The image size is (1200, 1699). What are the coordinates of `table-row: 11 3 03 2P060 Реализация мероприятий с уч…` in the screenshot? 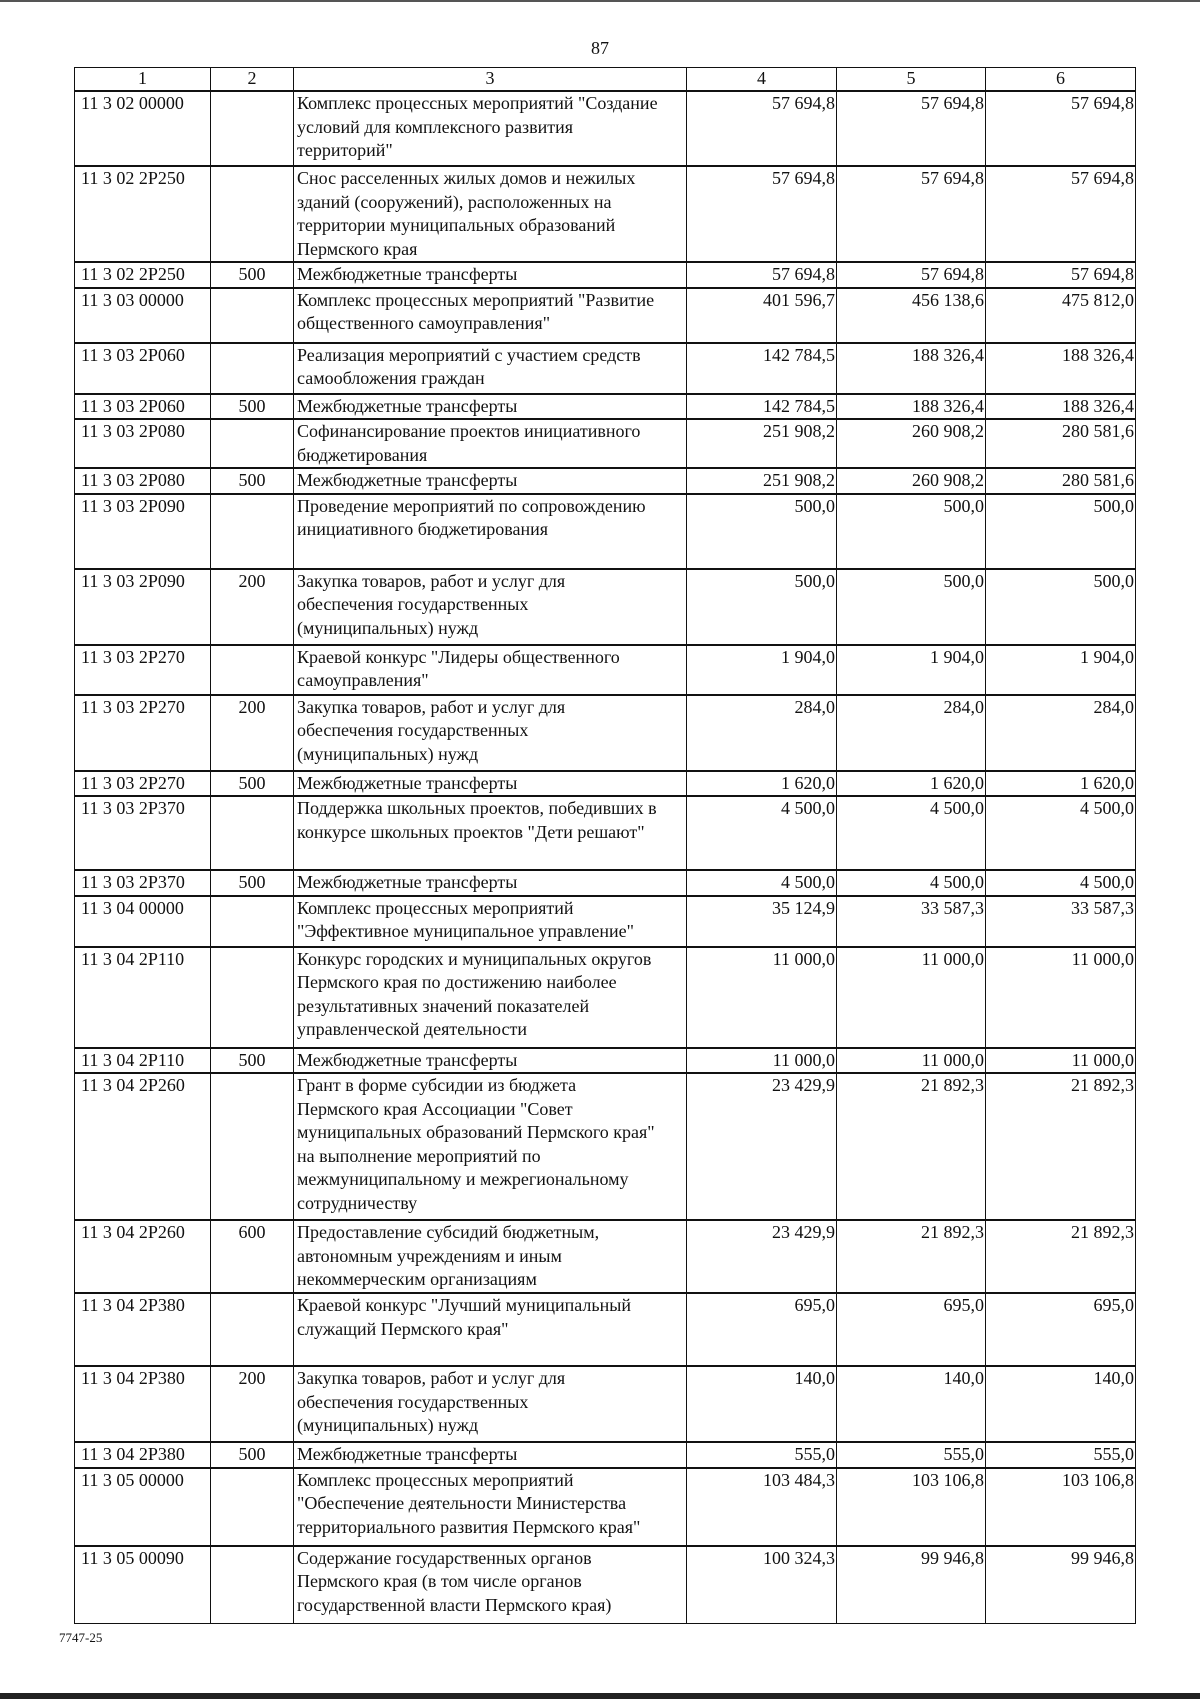 It's located at (605, 367).